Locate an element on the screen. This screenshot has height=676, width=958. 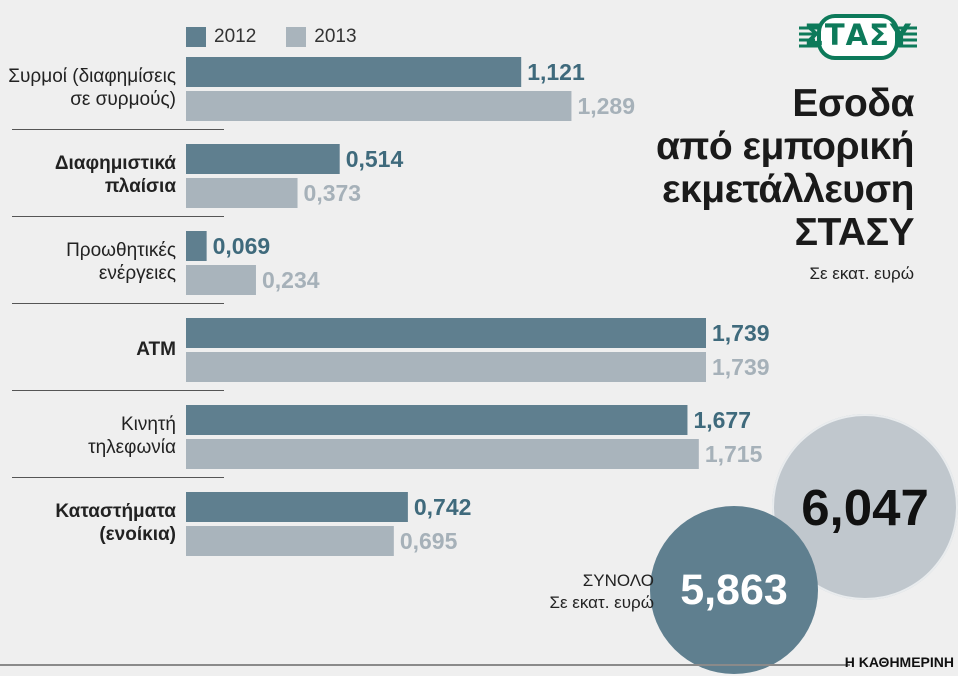
data-label-2012: 0,514 is located at coordinates (374, 159).